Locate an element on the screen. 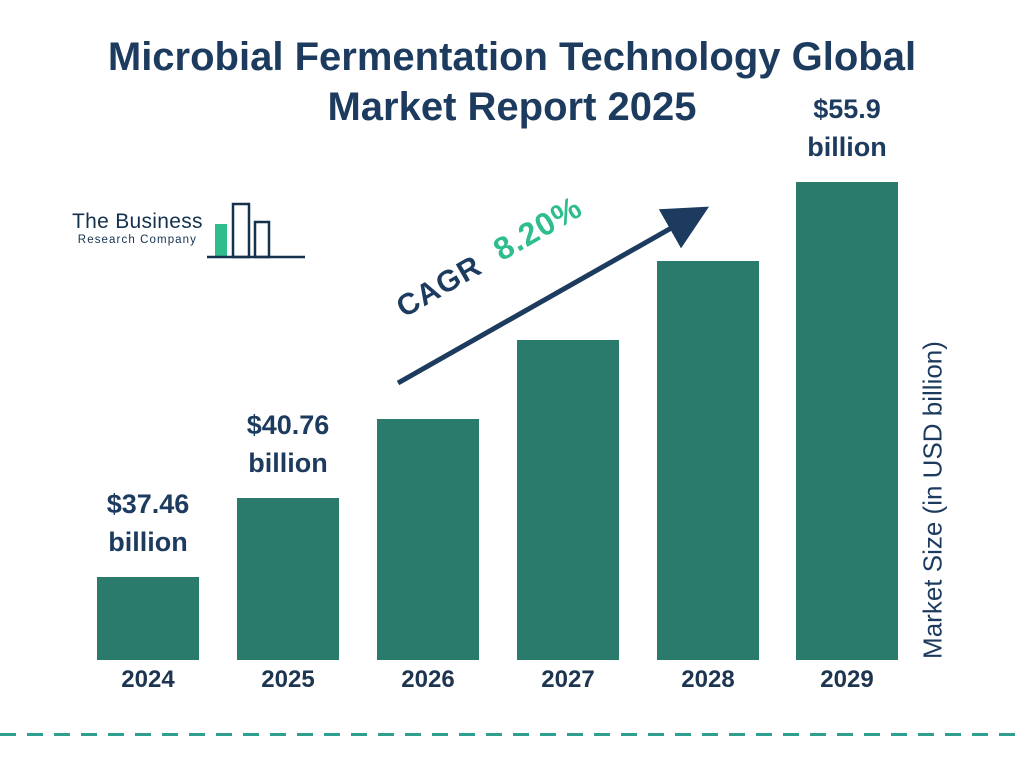 Image resolution: width=1024 pixels, height=768 pixels. x-tick-2024: 2024 is located at coordinates (148, 679).